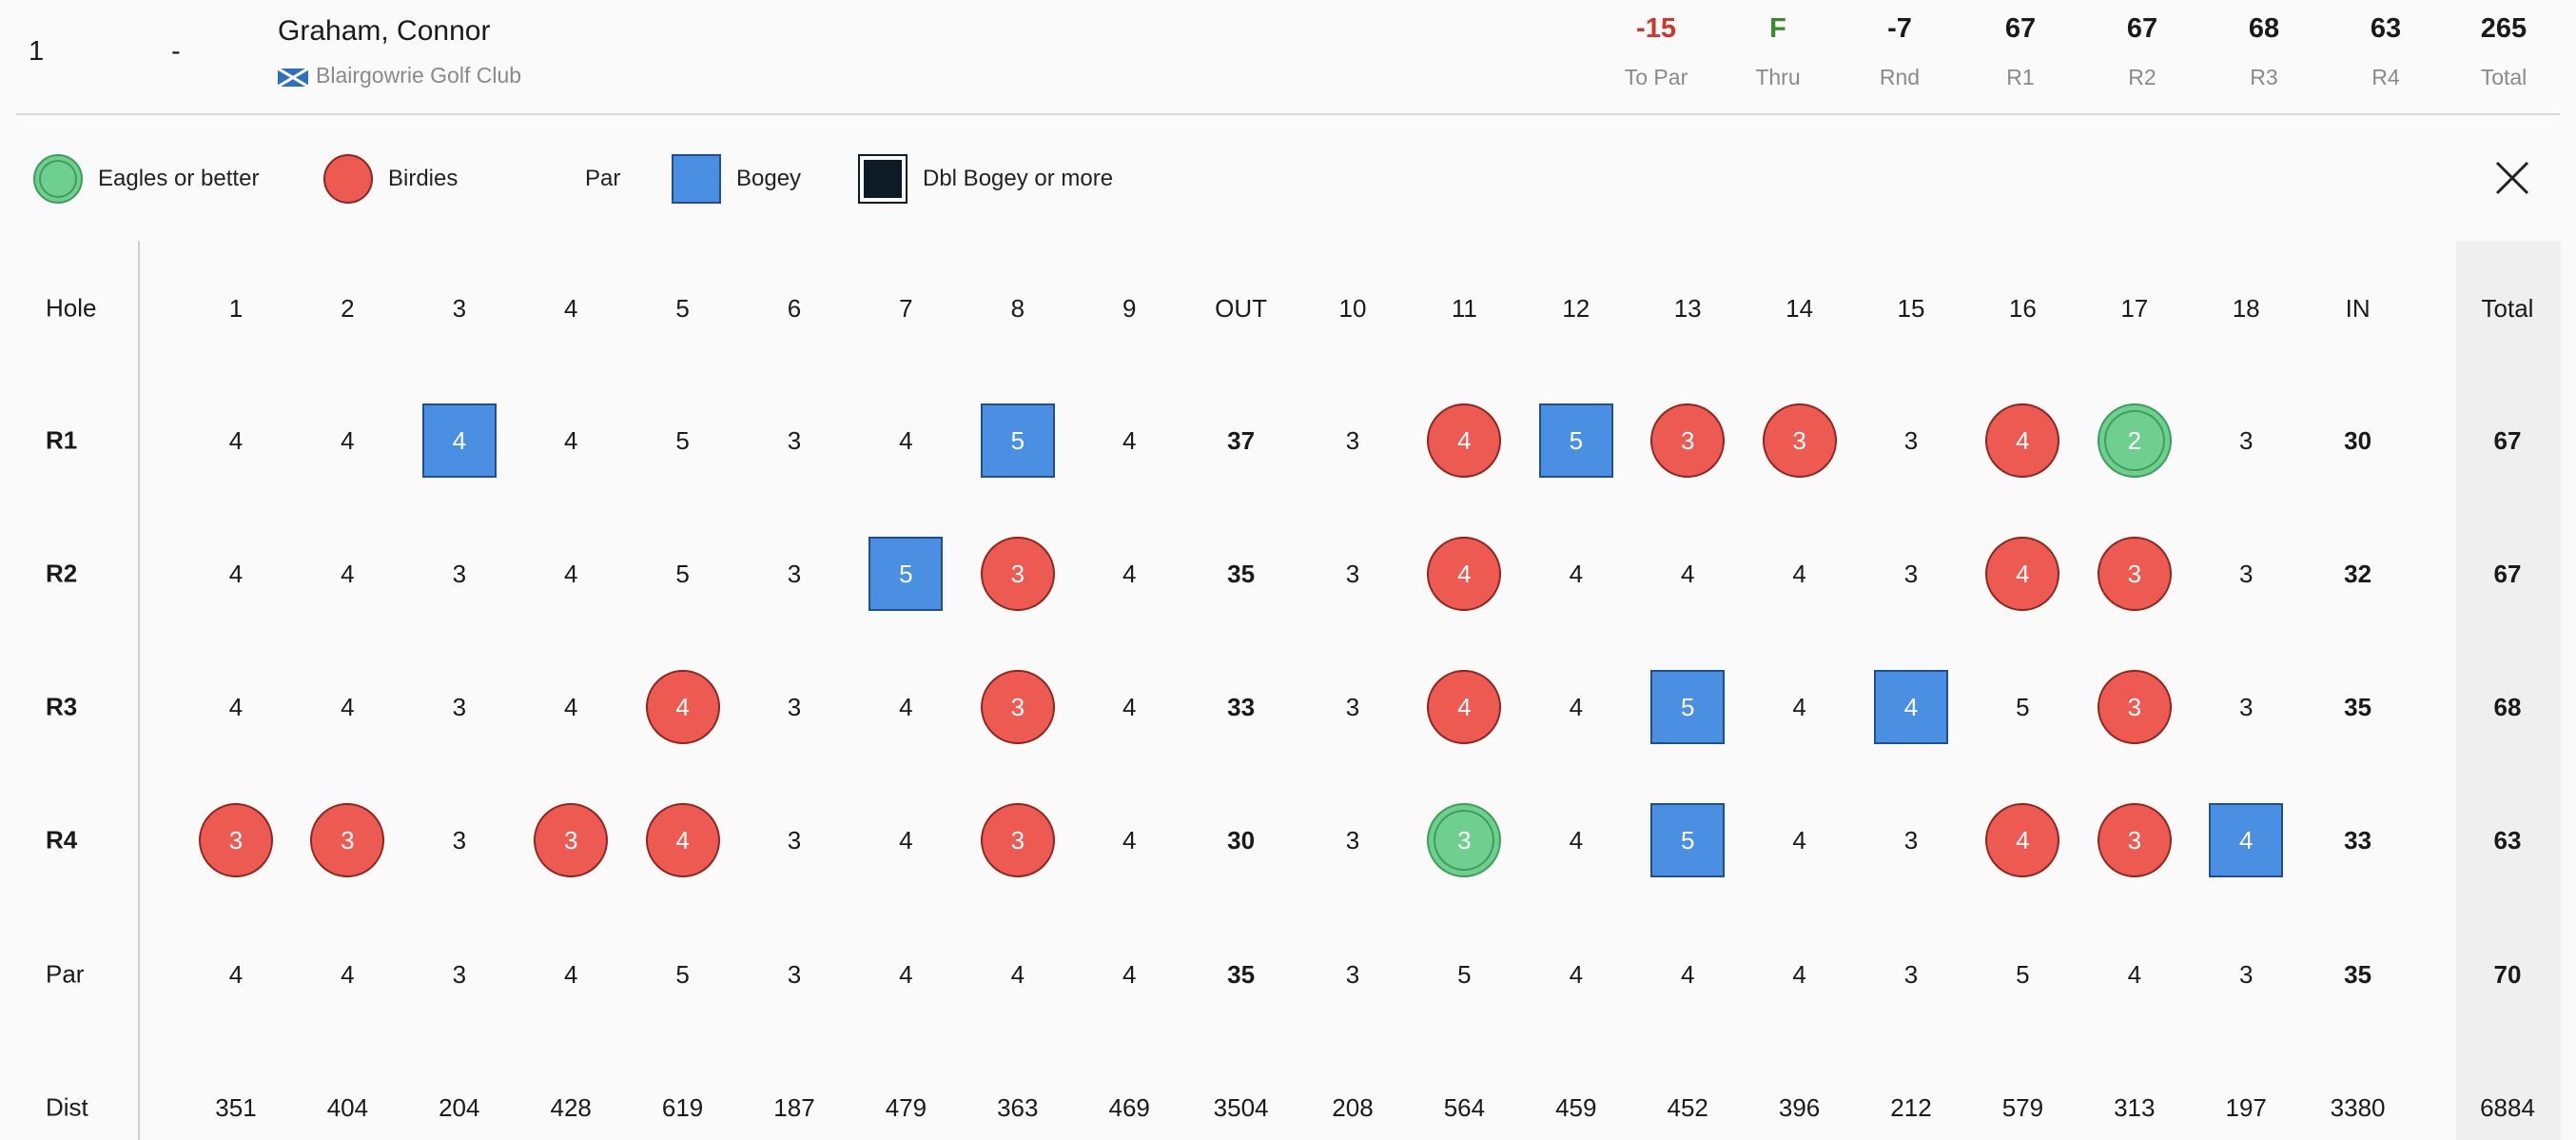 This screenshot has width=2576, height=1140. Describe the element at coordinates (2246, 1107) in the screenshot. I see `score-cell: 197` at that location.